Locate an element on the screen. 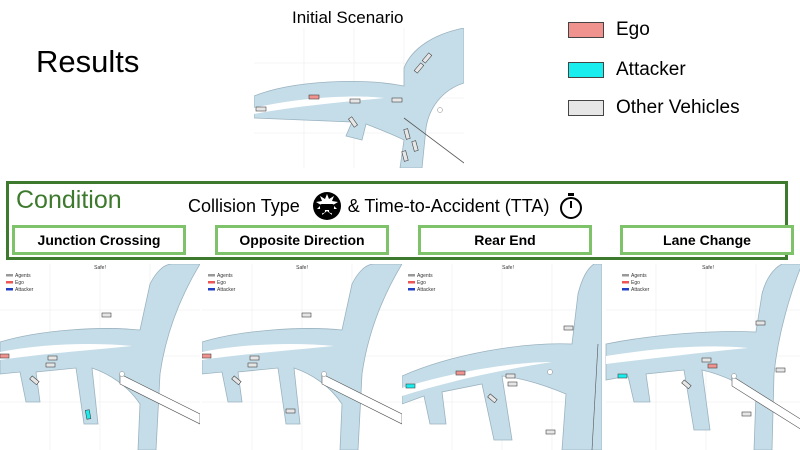 This screenshot has height=450, width=800. lane-change-panel: Safe! Agents Ego Attacker is located at coordinates (702, 357).